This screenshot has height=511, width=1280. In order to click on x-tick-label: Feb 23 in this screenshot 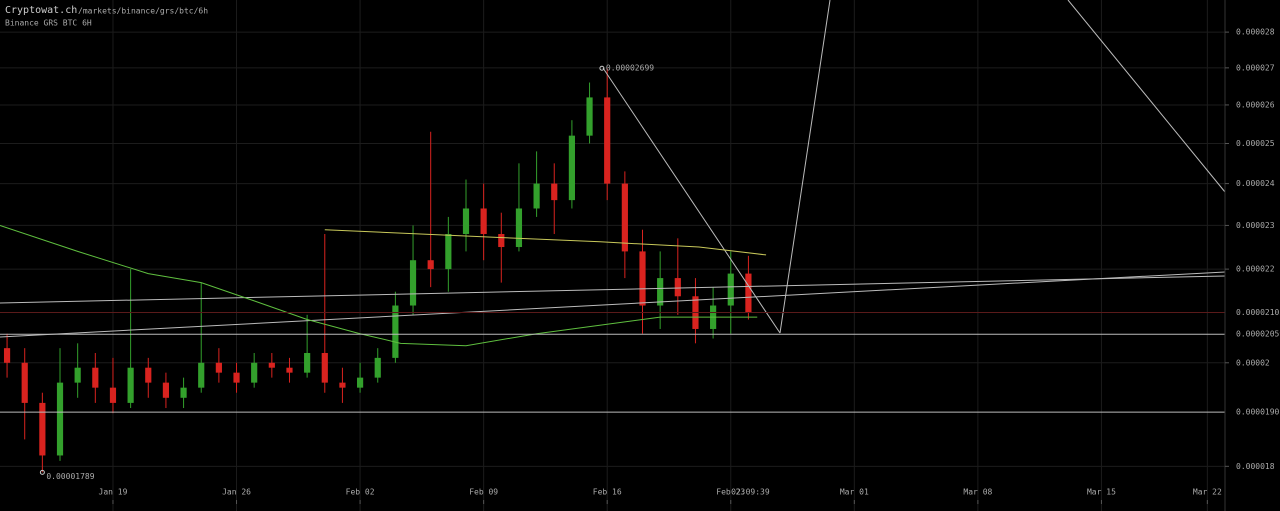, I will do `click(730, 492)`.